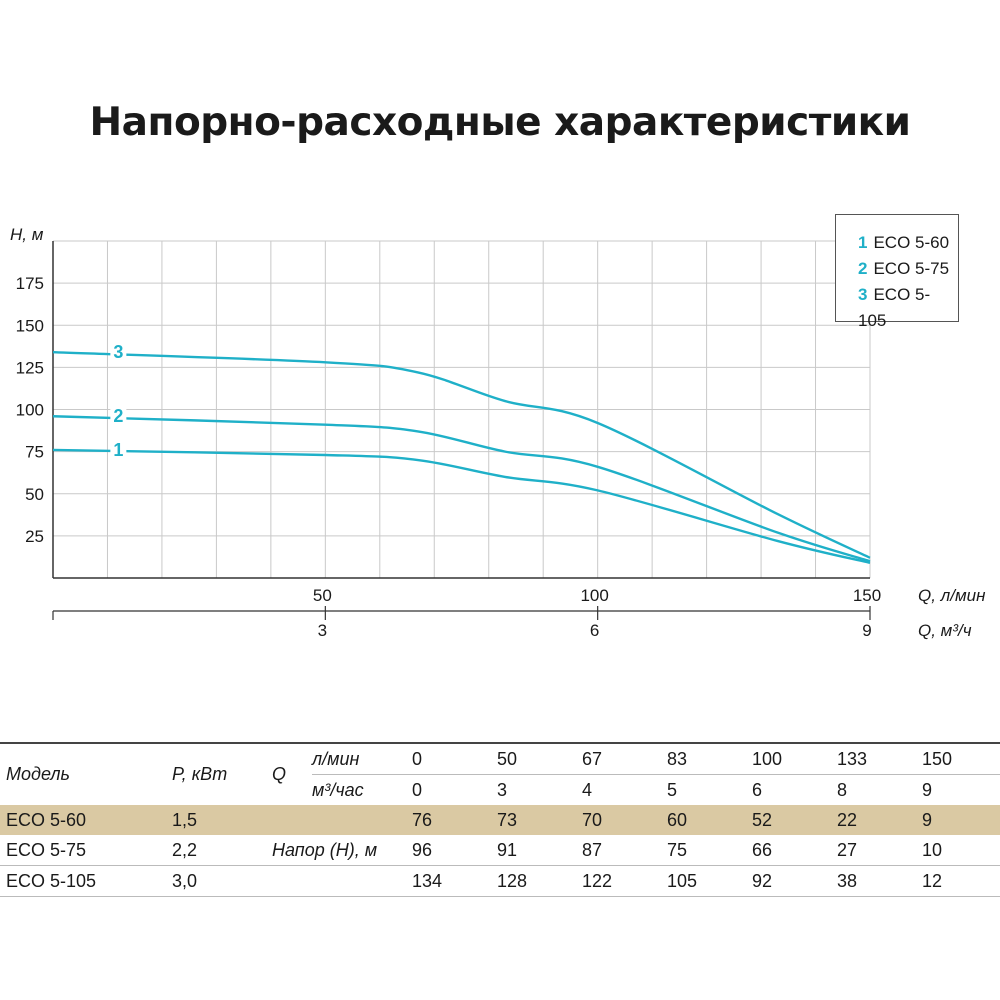  What do you see at coordinates (709, 758) in the screenshot?
I see `table-cell: 83` at bounding box center [709, 758].